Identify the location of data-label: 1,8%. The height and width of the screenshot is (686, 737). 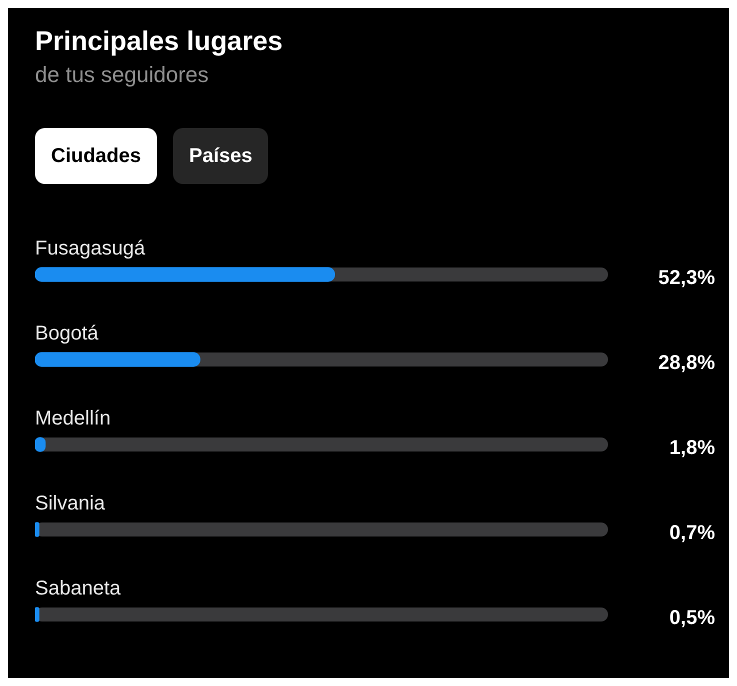
(692, 448).